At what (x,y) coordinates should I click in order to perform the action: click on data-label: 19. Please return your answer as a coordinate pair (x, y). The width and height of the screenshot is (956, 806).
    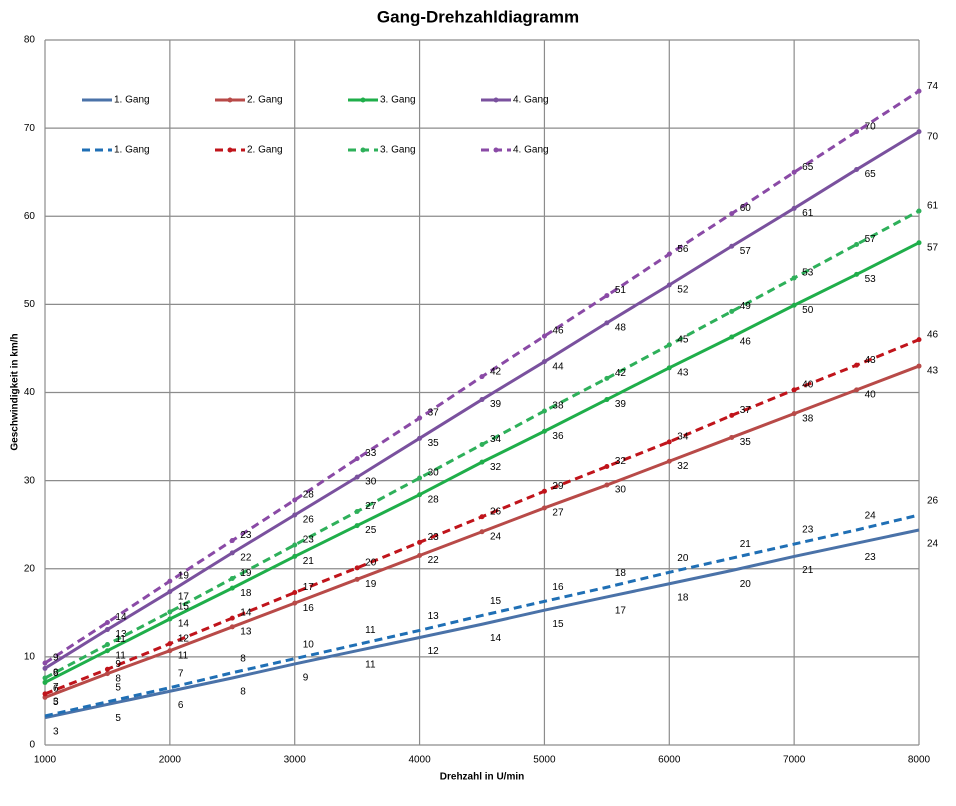
    Looking at the image, I should click on (184, 576).